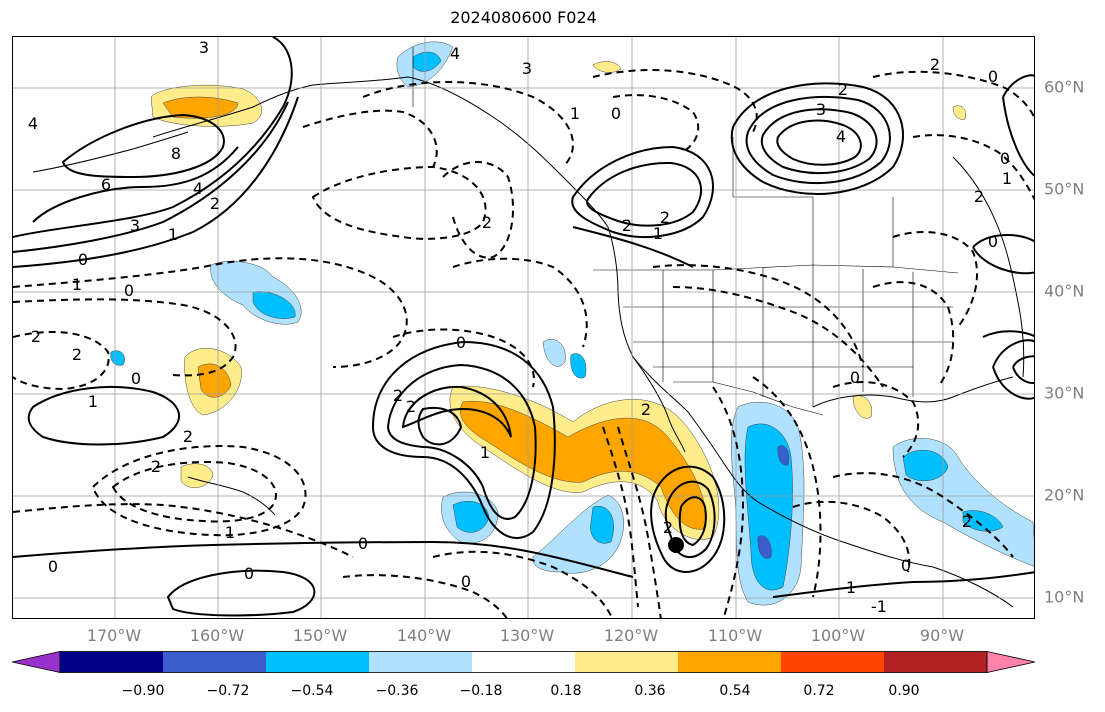  Describe the element at coordinates (676, 545) in the screenshot. I see `storm-center-marker` at that location.